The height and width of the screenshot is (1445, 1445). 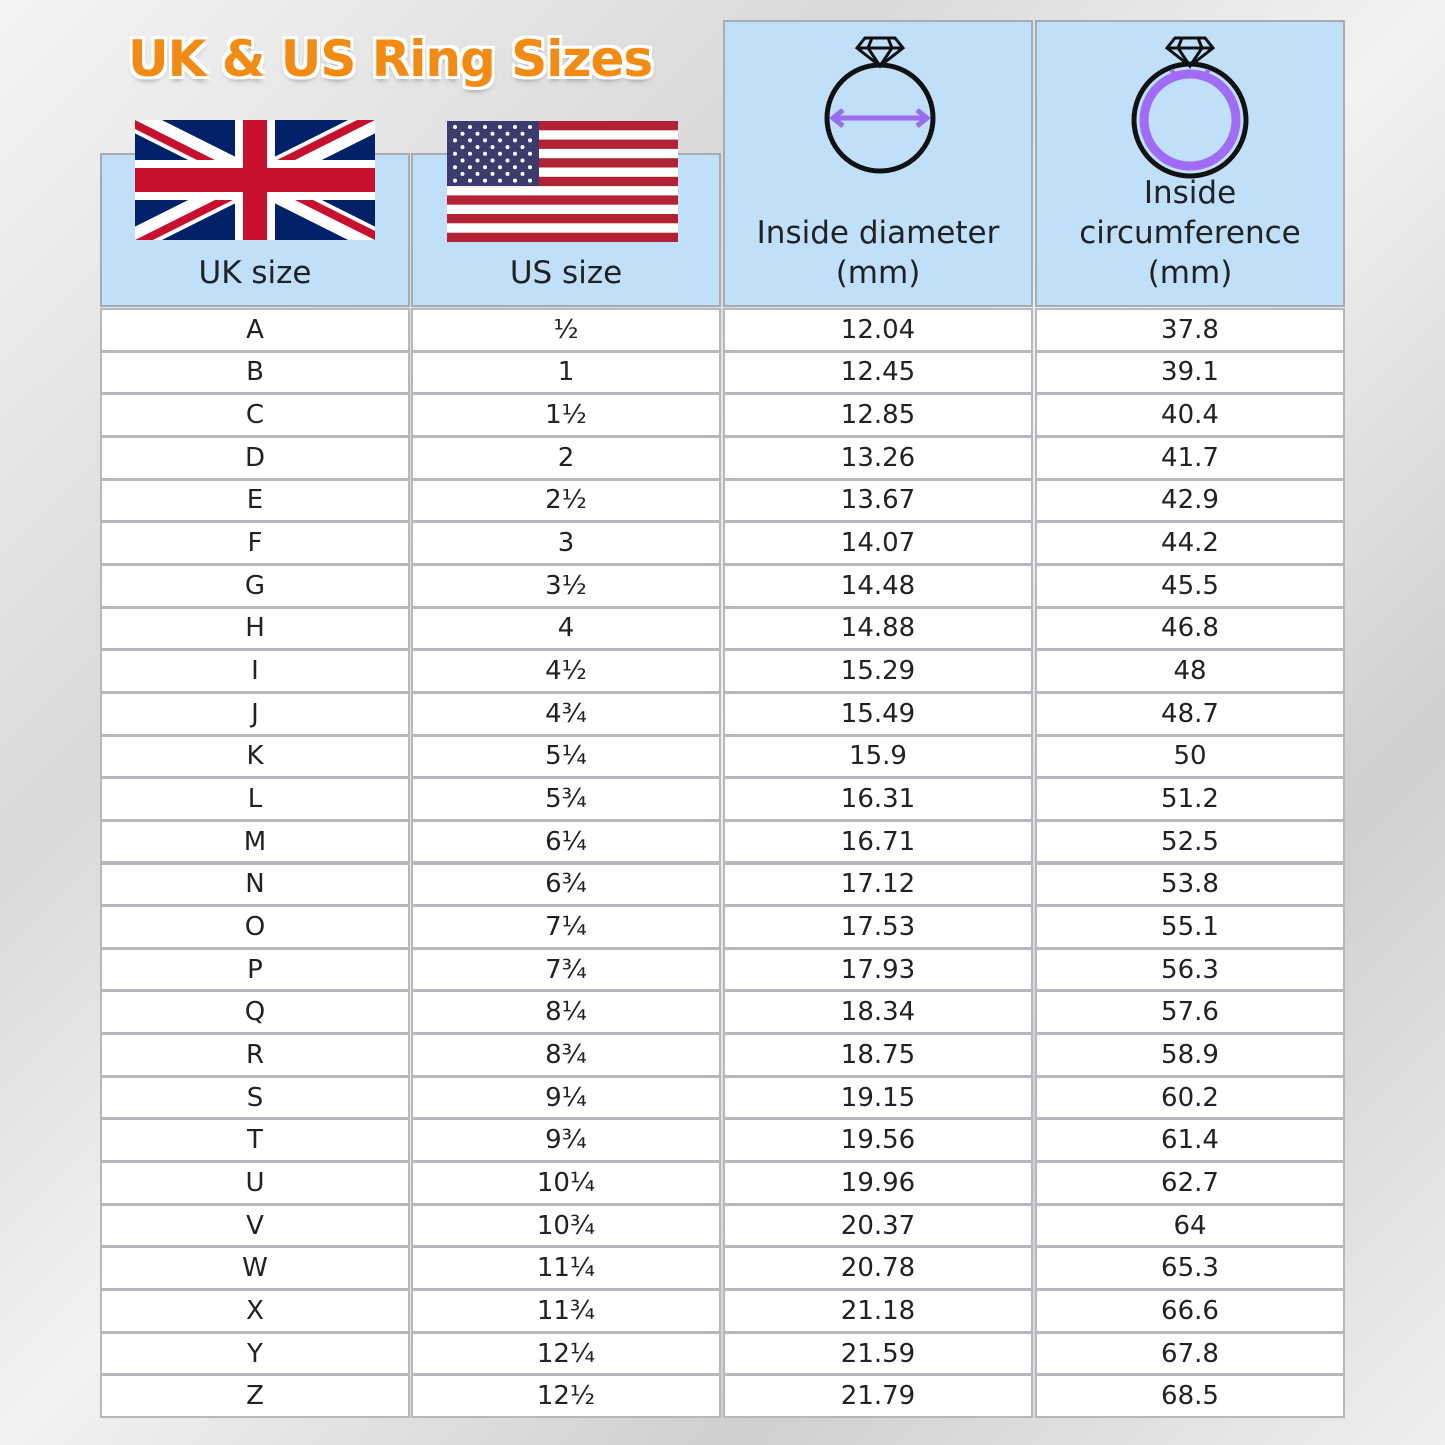 I want to click on table-cell: 51.2, so click(x=1190, y=799).